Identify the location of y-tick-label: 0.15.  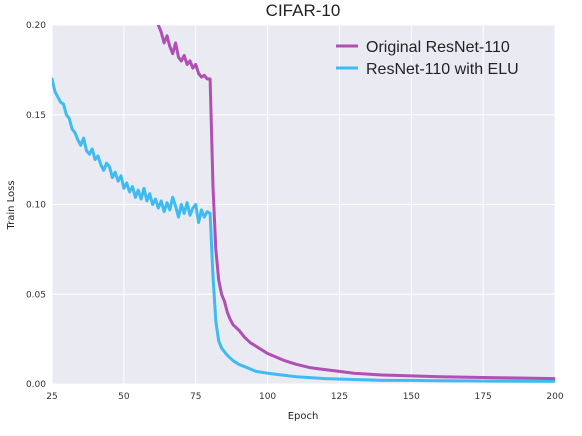
(36, 116).